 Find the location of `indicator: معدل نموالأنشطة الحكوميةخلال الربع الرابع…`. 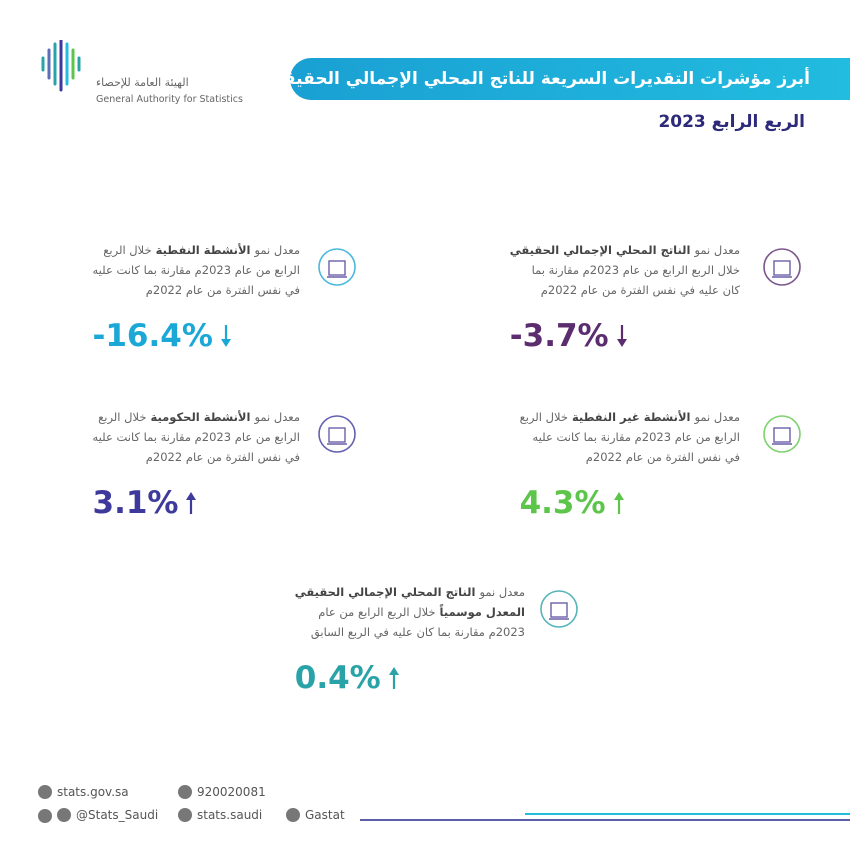

indicator: معدل نموالأنشطة الحكوميةخلال الربع الرابع… is located at coordinates (197, 464).